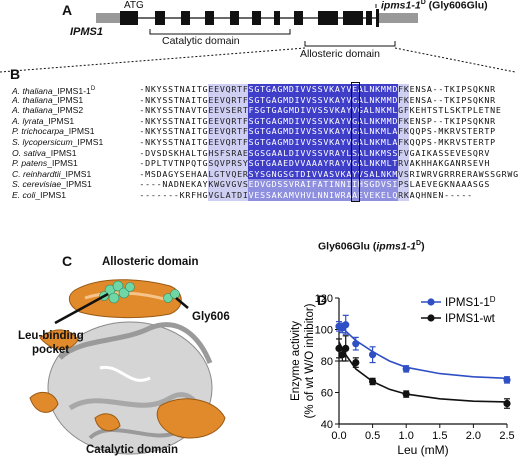 The height and width of the screenshot is (462, 520). I want to click on protein-structure, so click(127, 367).